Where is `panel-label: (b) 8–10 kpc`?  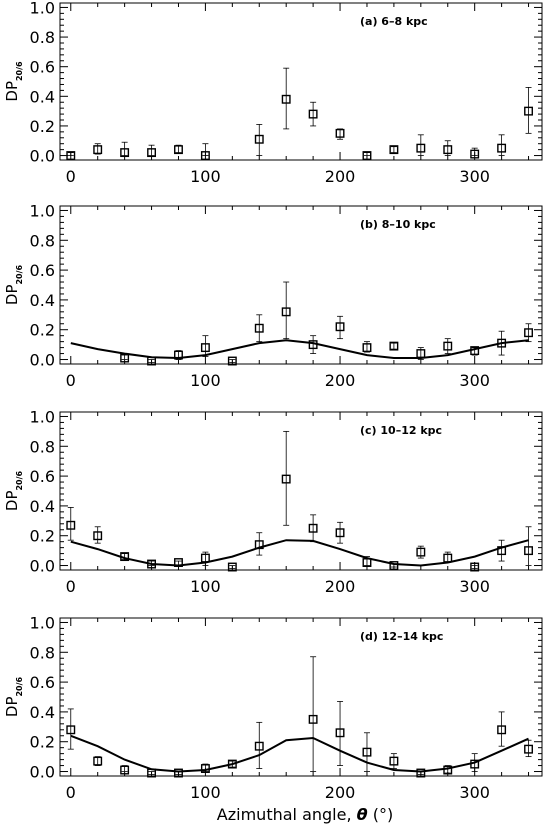 panel-label: (b) 8–10 kpc is located at coordinates (398, 224).